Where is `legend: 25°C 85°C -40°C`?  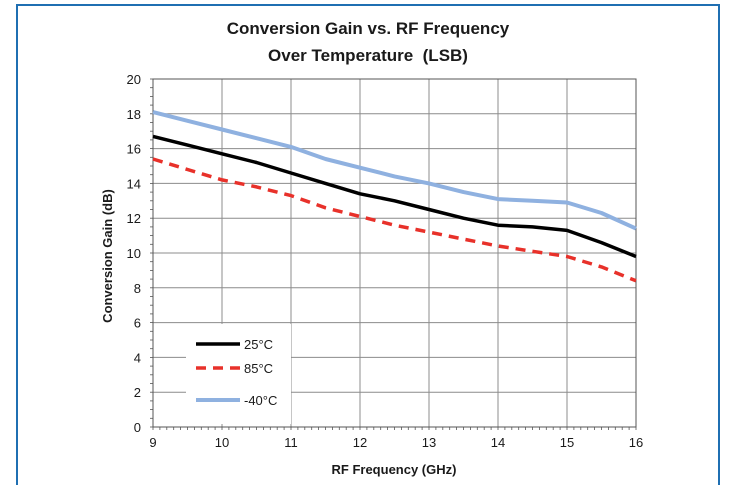
legend: 25°C 85°C -40°C is located at coordinates (238, 374).